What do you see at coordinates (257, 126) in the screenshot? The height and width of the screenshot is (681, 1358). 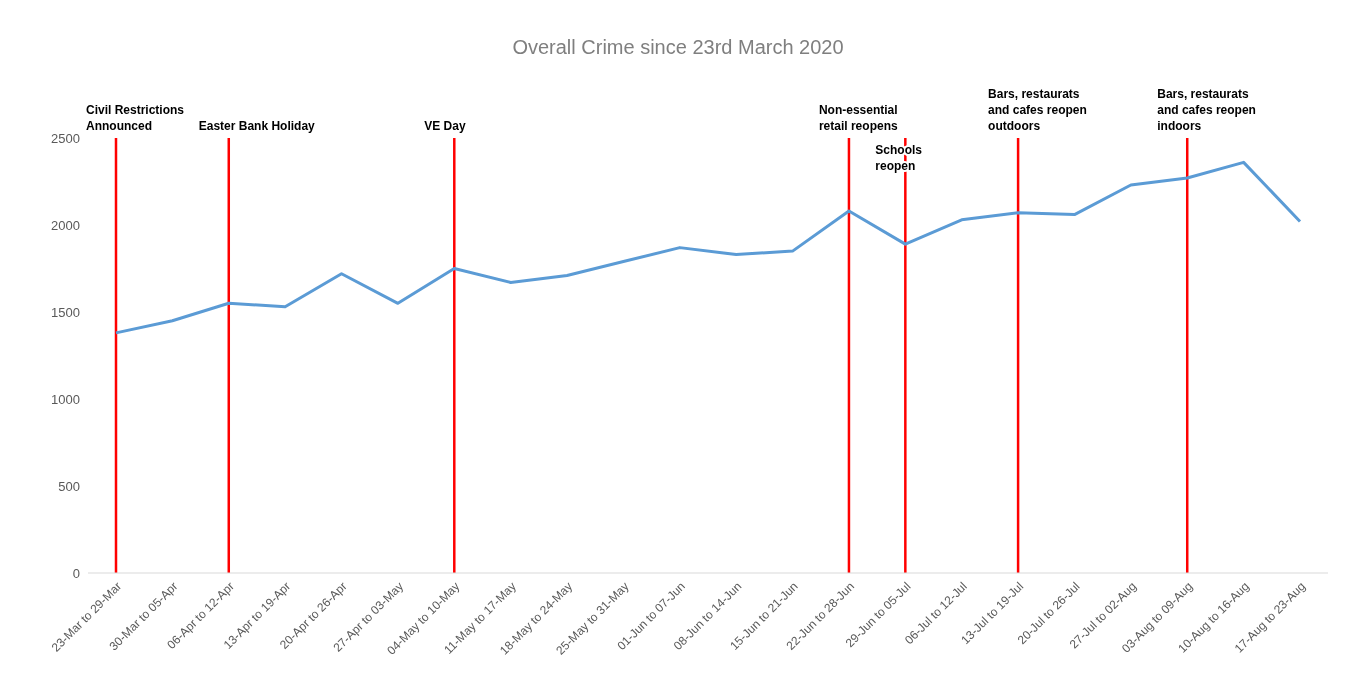 I see `ref-line-label: Easter Bank Holiday` at bounding box center [257, 126].